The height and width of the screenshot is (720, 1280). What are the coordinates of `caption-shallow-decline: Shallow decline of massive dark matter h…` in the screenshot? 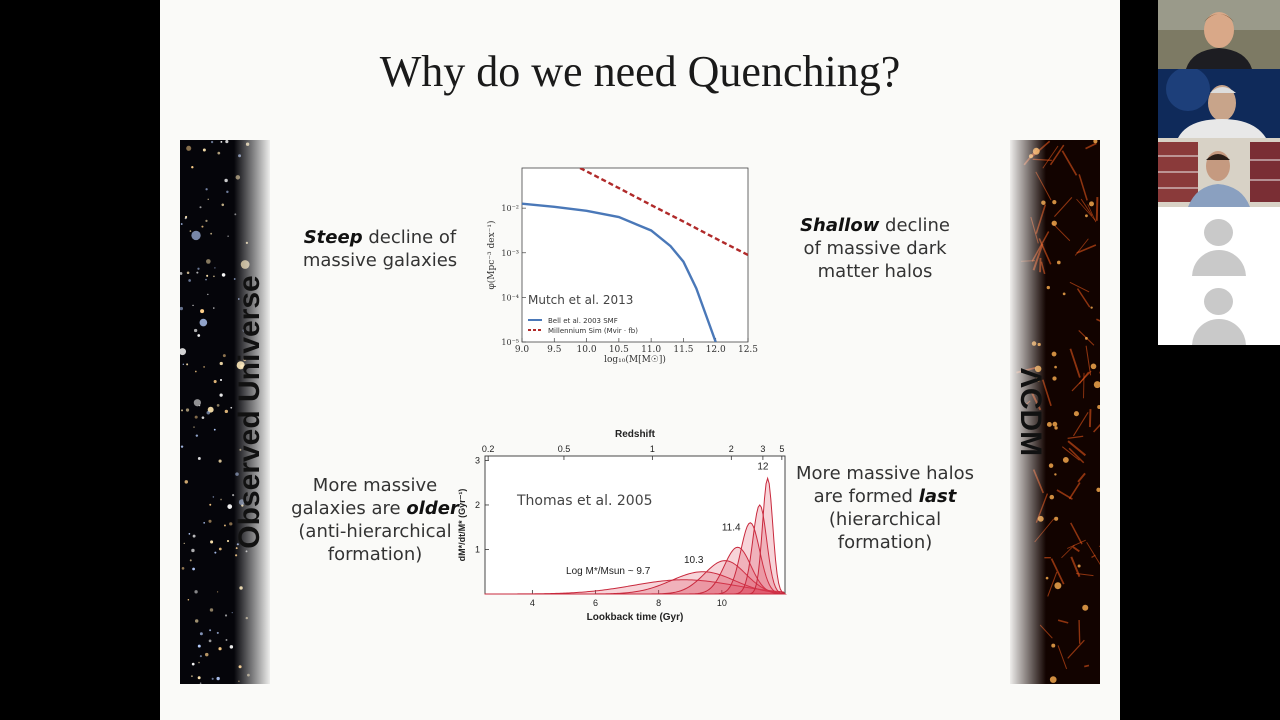 It's located at (875, 248).